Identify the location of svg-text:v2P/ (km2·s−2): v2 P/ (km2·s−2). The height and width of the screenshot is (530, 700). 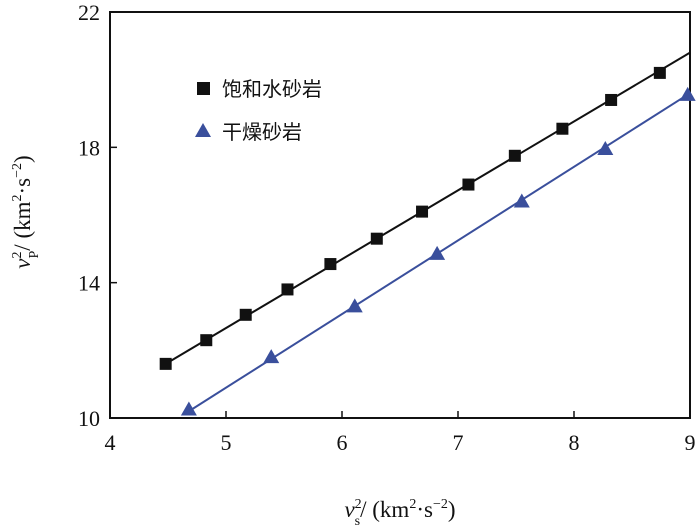
(26, 211).